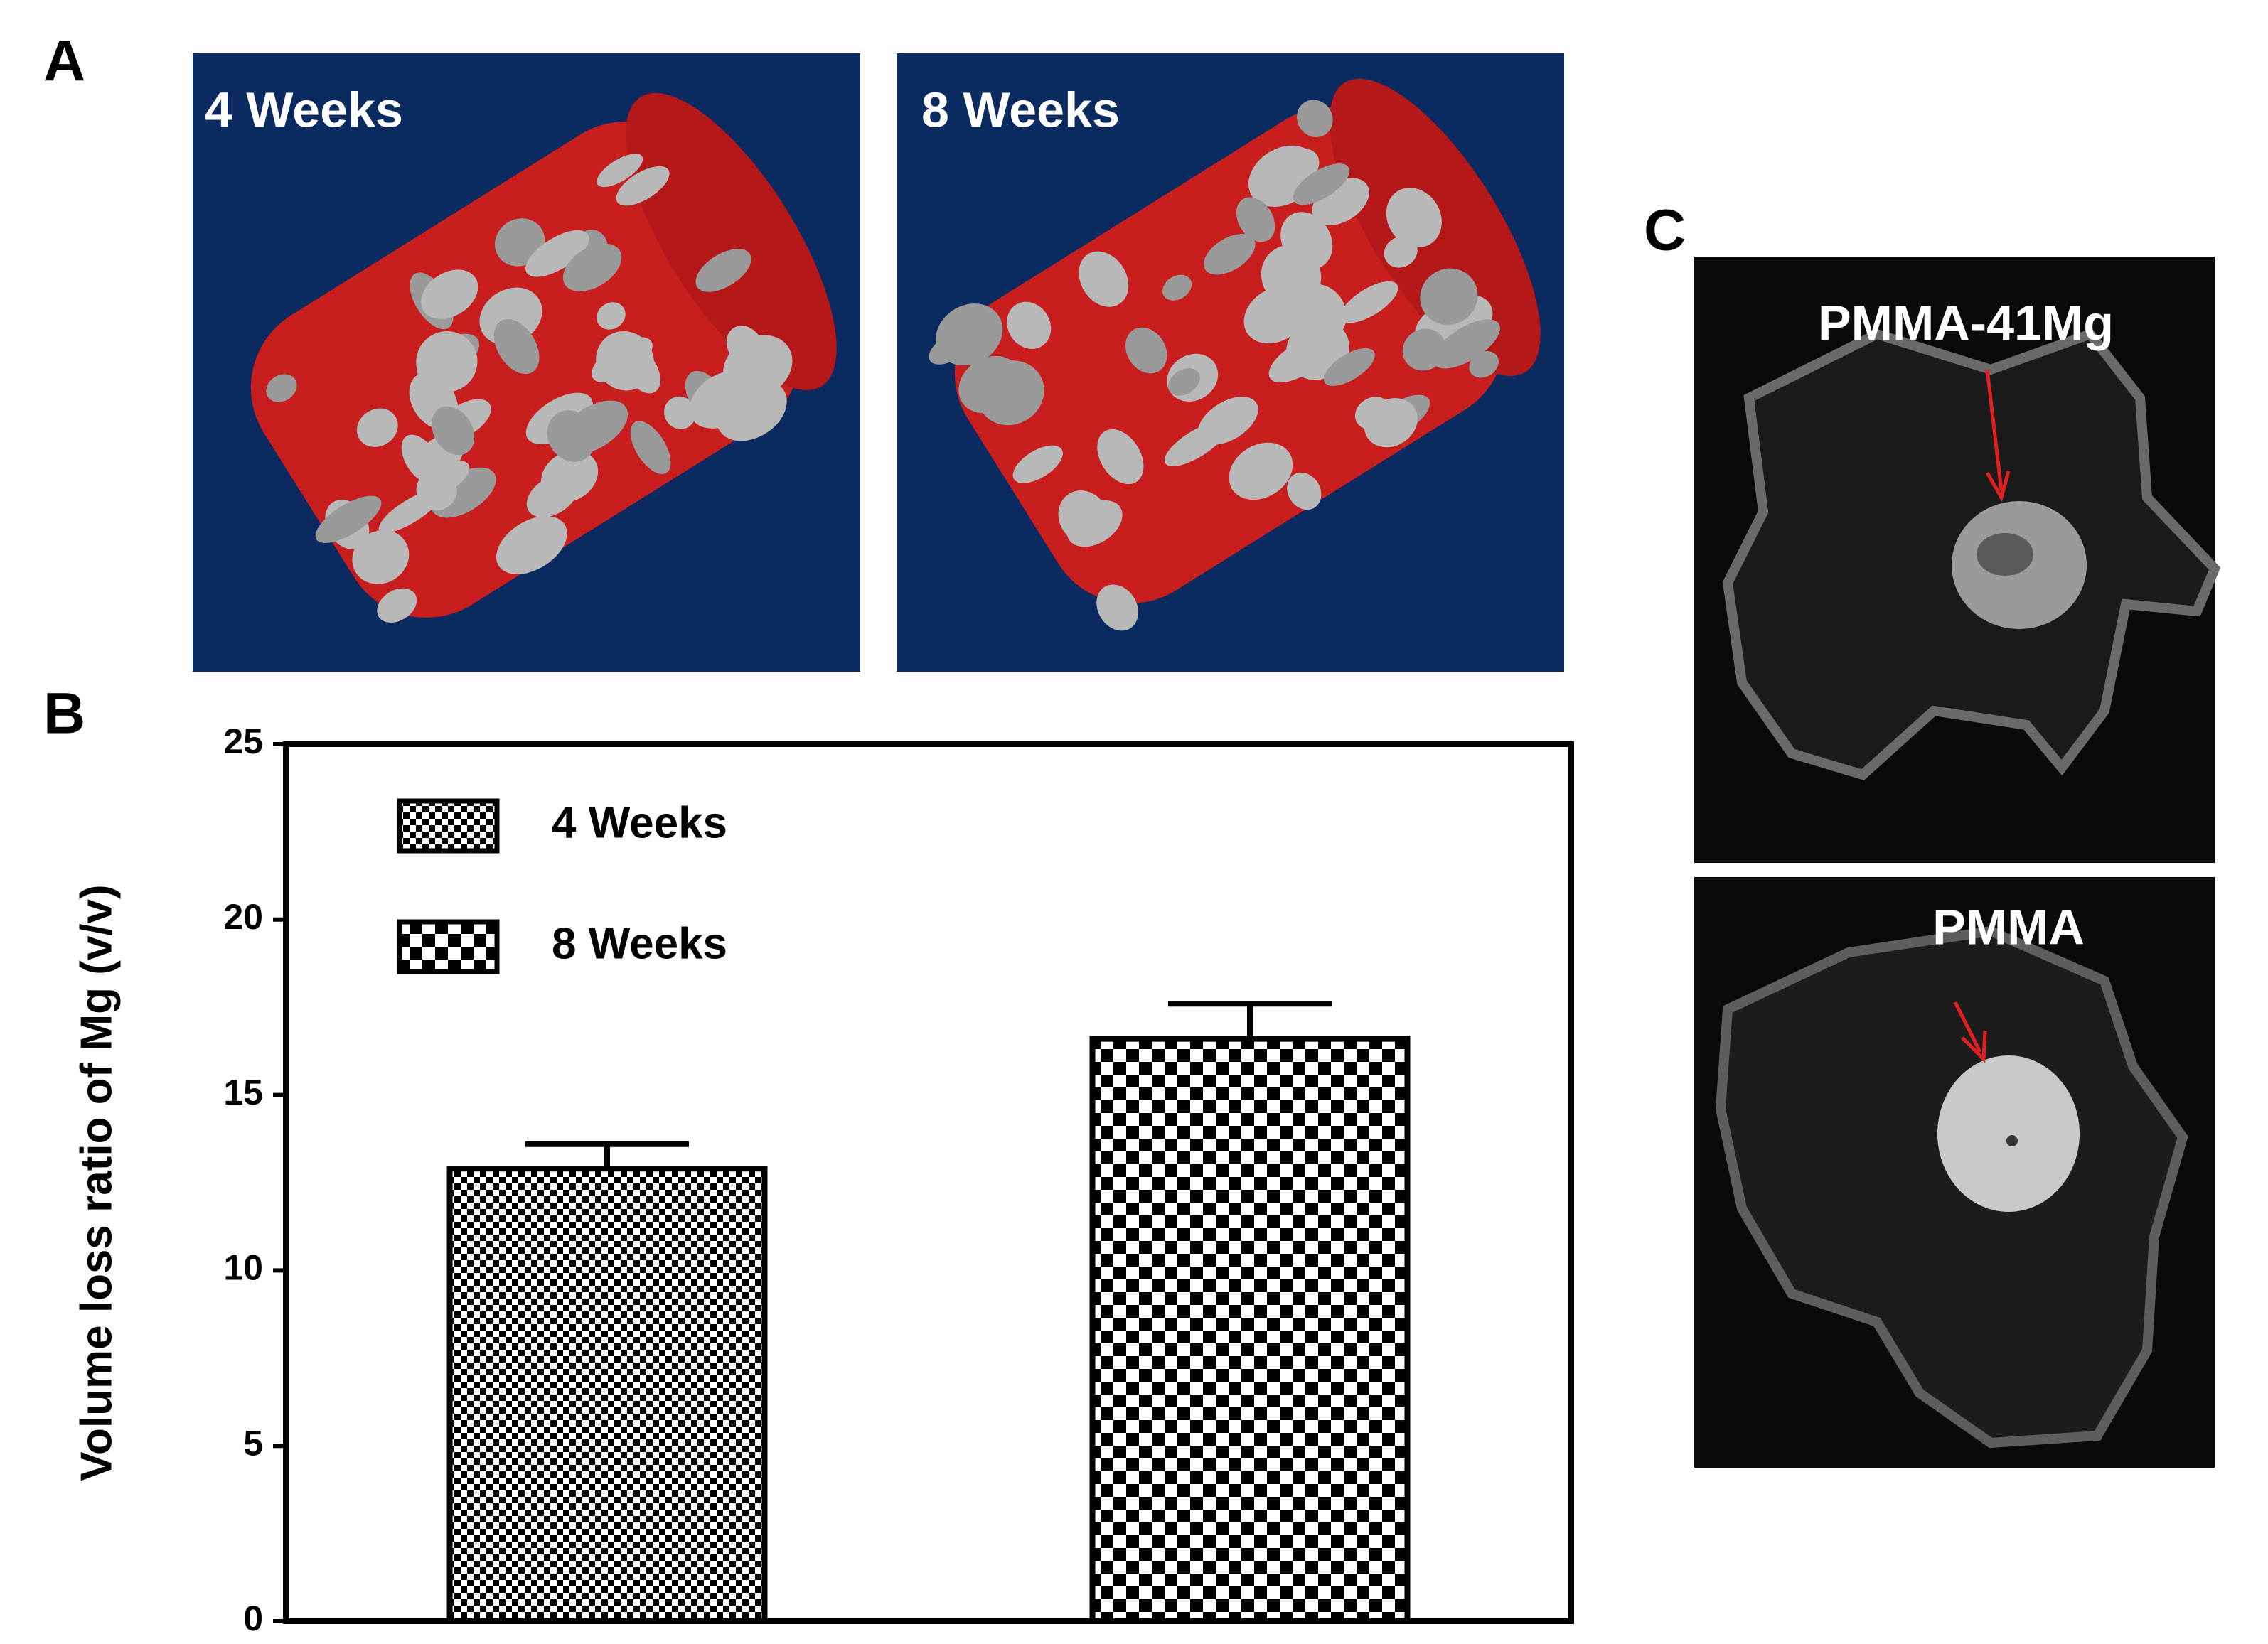 Image resolution: width=2268 pixels, height=1644 pixels. Describe the element at coordinates (64, 62) in the screenshot. I see `panel-letter: A` at that location.